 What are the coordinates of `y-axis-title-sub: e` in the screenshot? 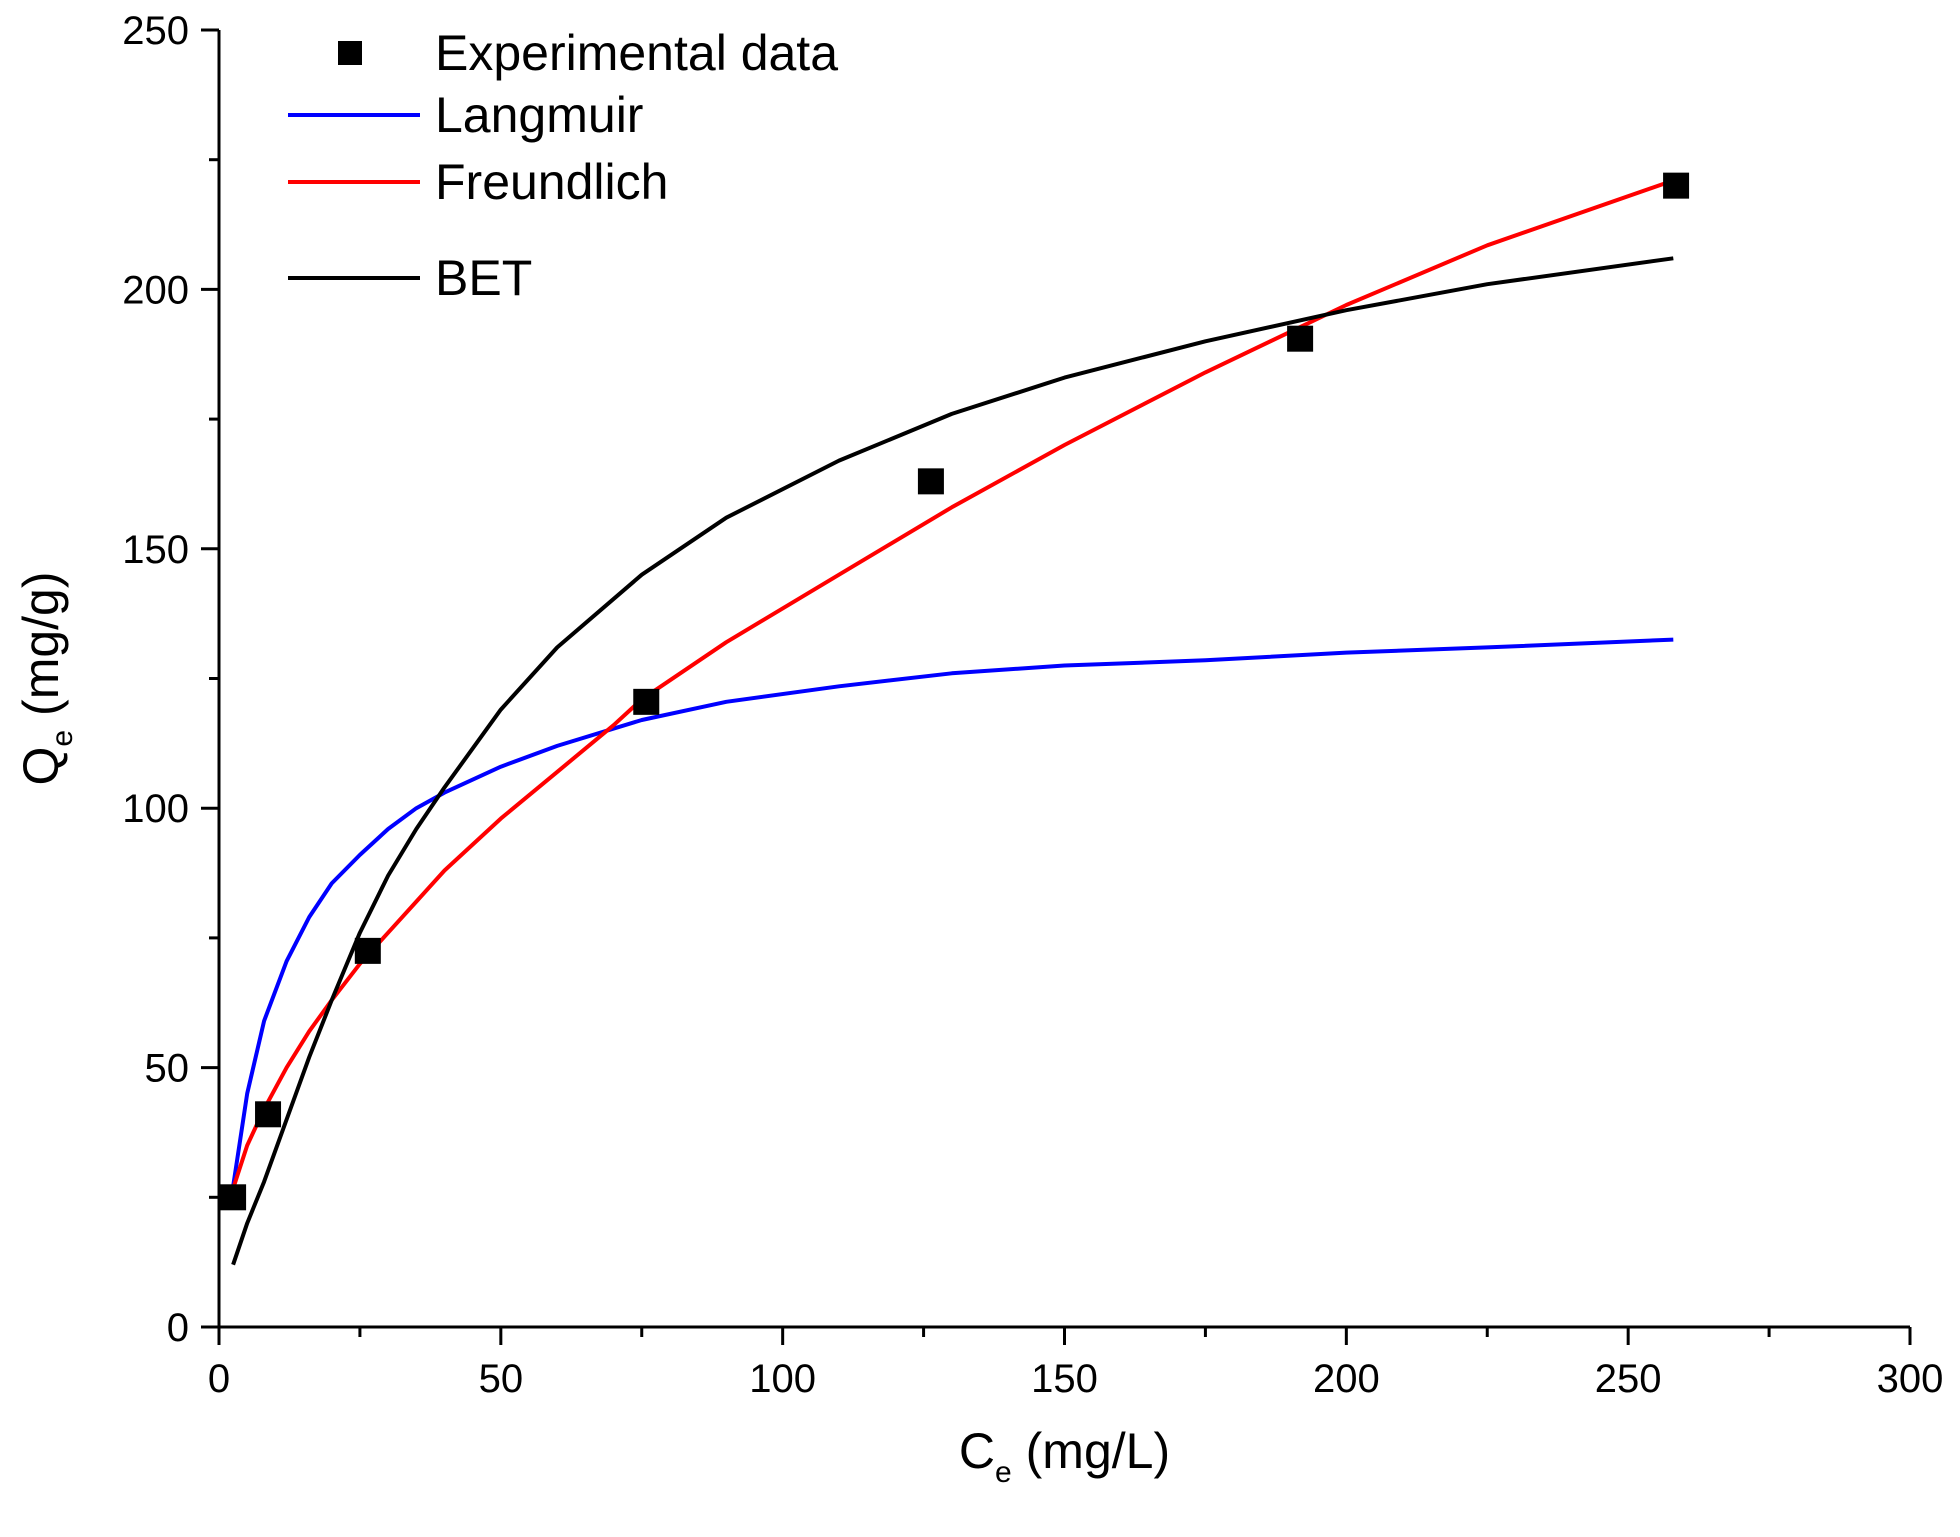 It's located at (62, 738).